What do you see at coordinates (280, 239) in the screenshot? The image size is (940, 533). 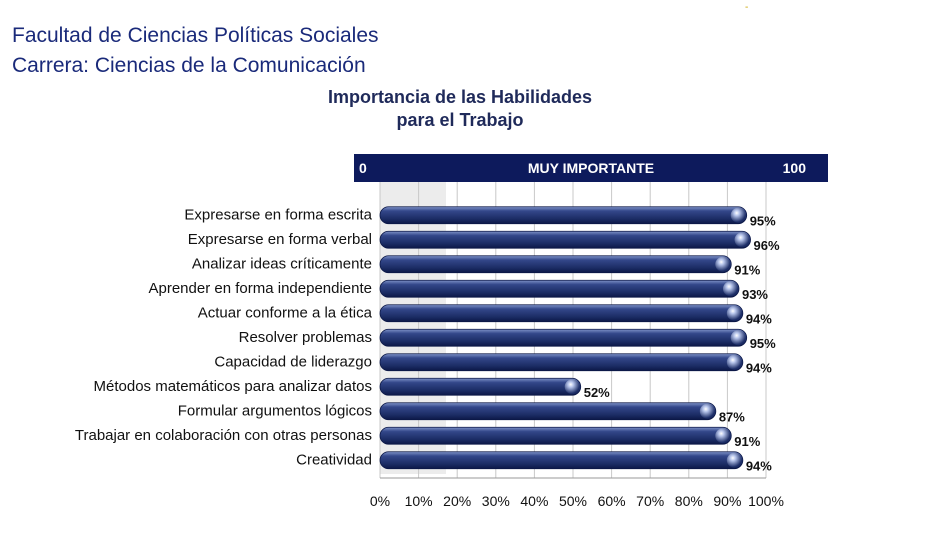 I see `category-label: Expresarse en forma verbal` at bounding box center [280, 239].